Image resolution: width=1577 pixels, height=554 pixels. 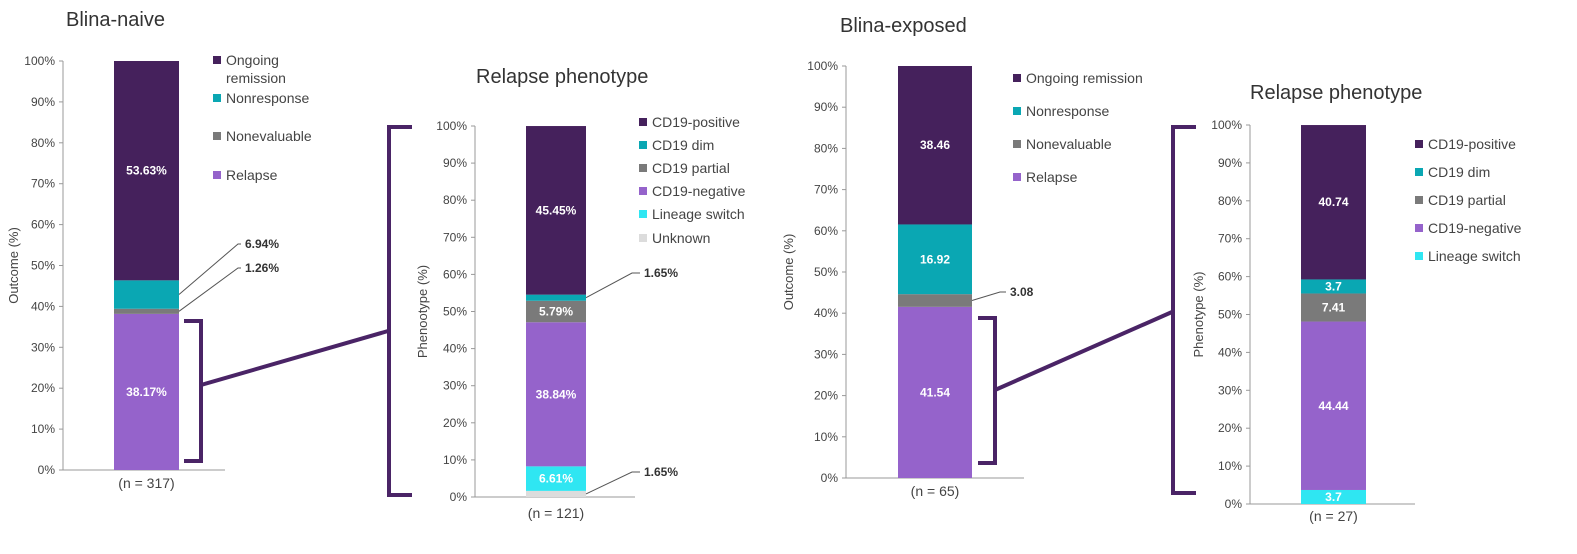 I want to click on segment-label: 6.61%, so click(x=556, y=479).